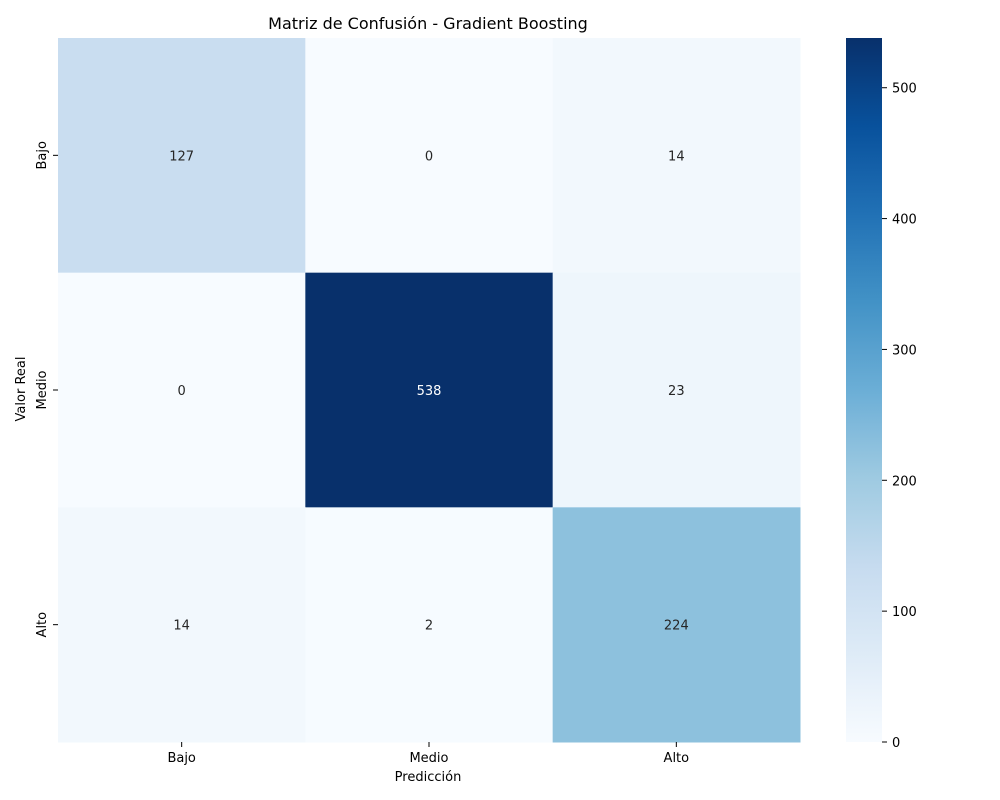 The height and width of the screenshot is (800, 1000). I want to click on colorbar-tick-label: 100, so click(904, 612).